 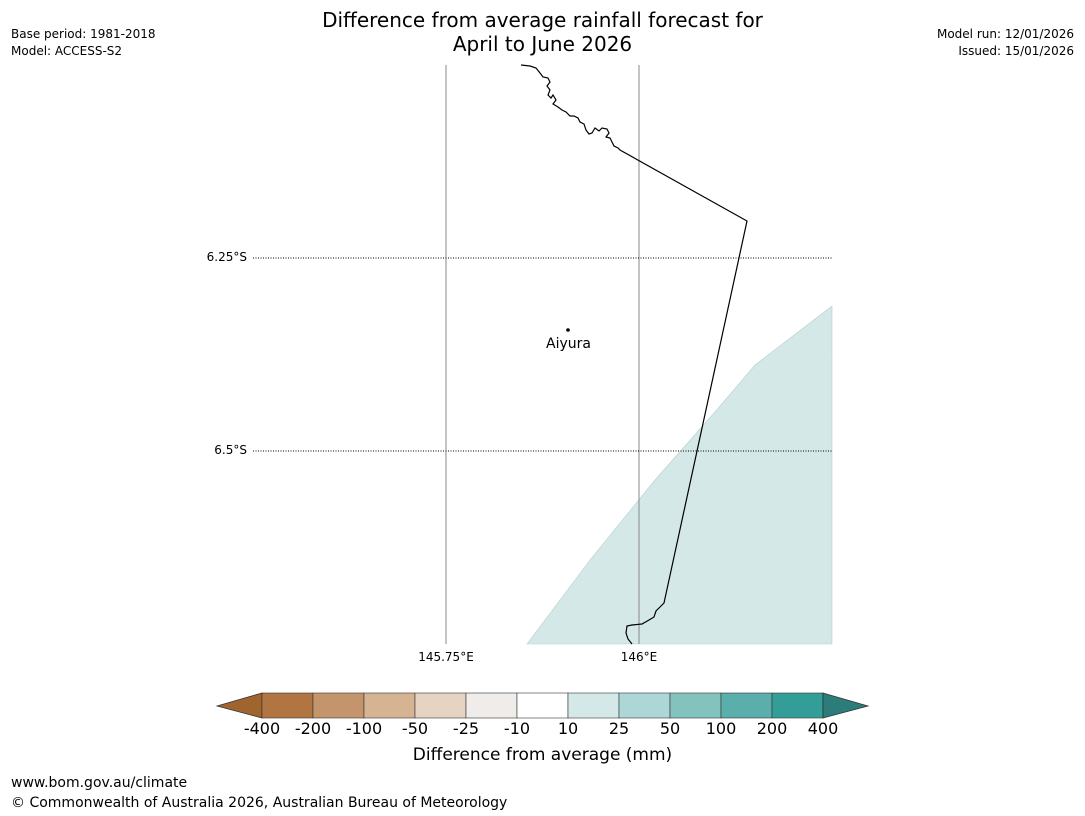 What do you see at coordinates (823, 728) in the screenshot?
I see `colorbar-tick-label: 400` at bounding box center [823, 728].